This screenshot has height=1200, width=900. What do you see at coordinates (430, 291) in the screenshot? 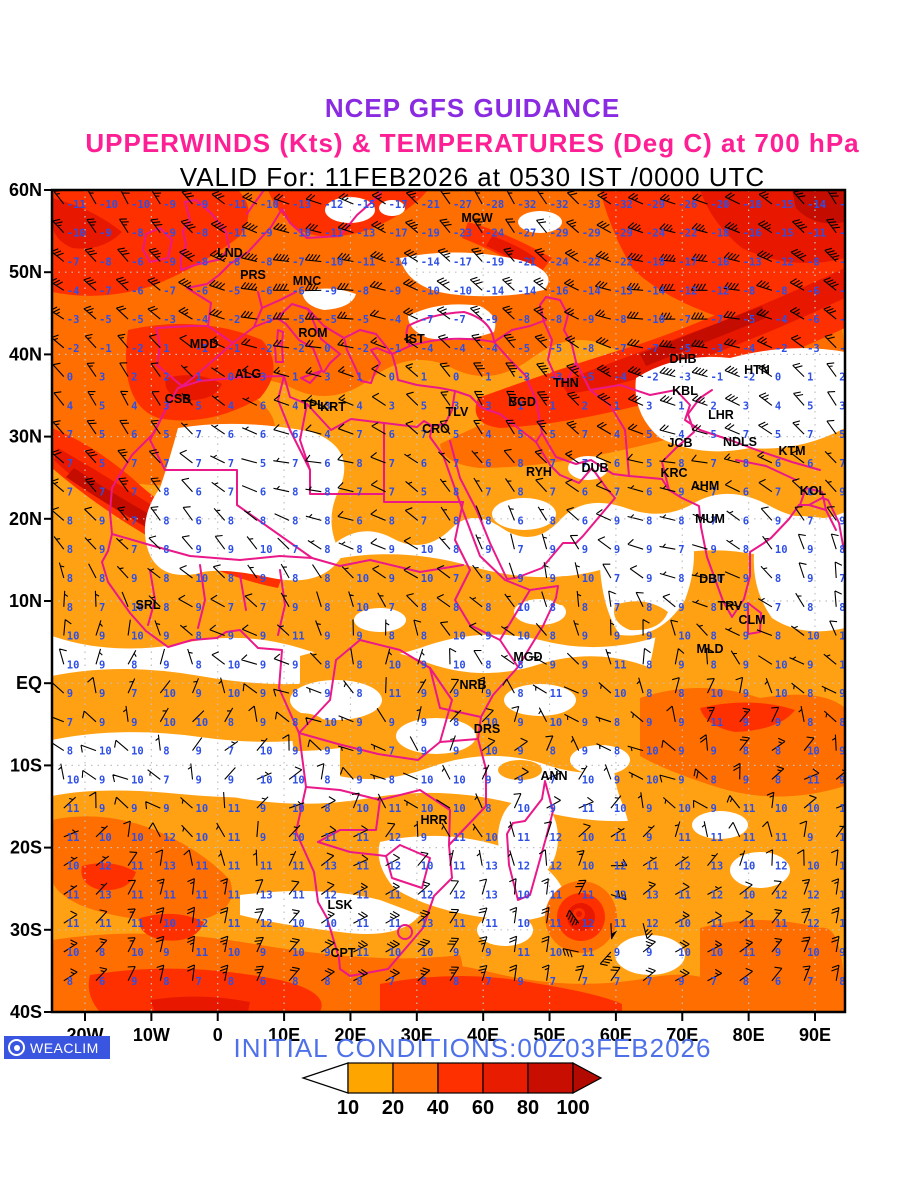
I see `svg-text: -10` at bounding box center [430, 291].